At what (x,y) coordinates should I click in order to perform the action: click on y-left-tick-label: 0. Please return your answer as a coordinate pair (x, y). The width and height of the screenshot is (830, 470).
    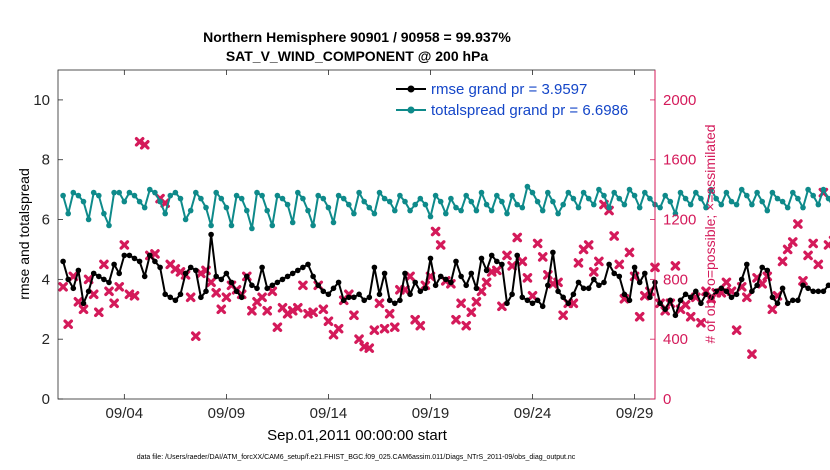
    Looking at the image, I should click on (46, 399).